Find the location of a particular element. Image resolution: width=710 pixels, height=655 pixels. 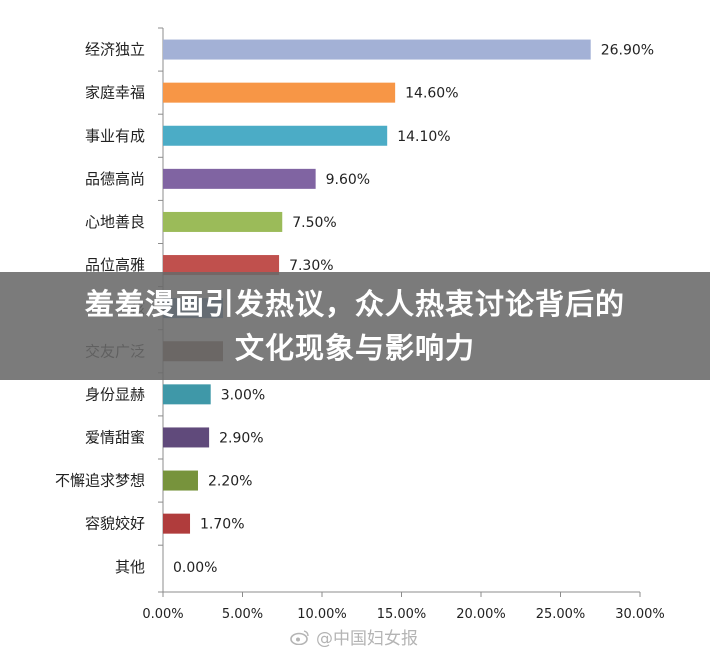

category-label: 身份显赫 is located at coordinates (115, 394).